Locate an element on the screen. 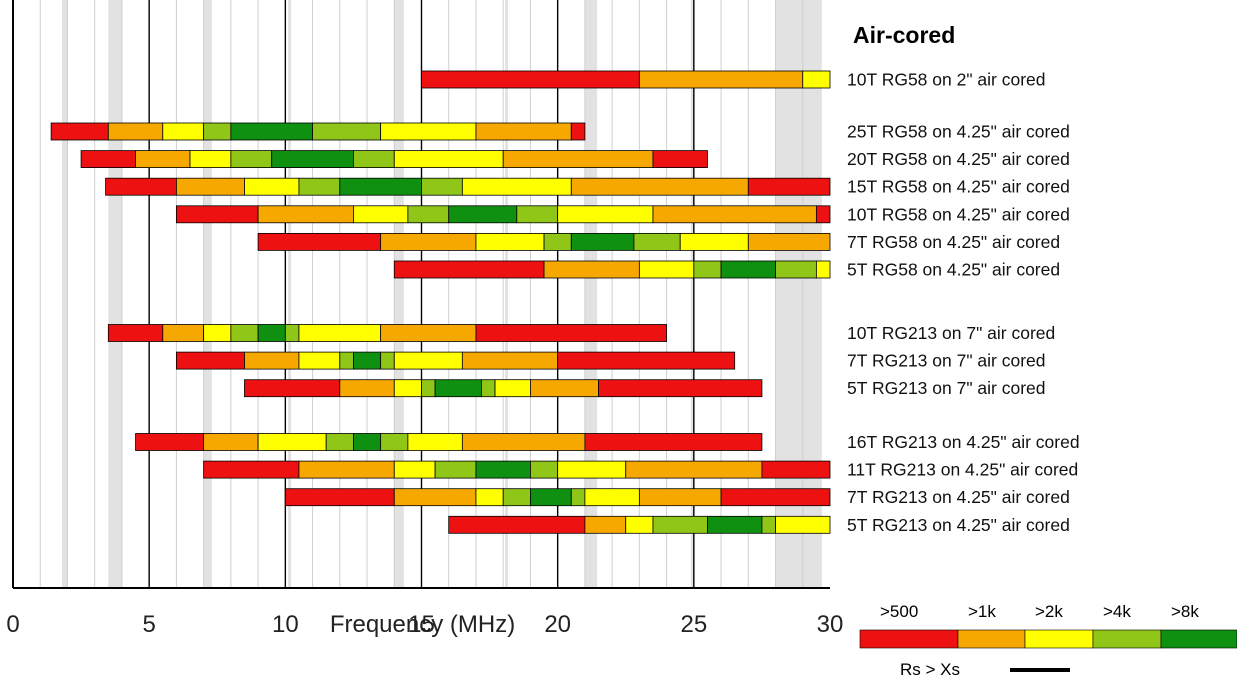  x-tick-label: 0 is located at coordinates (12, 624).